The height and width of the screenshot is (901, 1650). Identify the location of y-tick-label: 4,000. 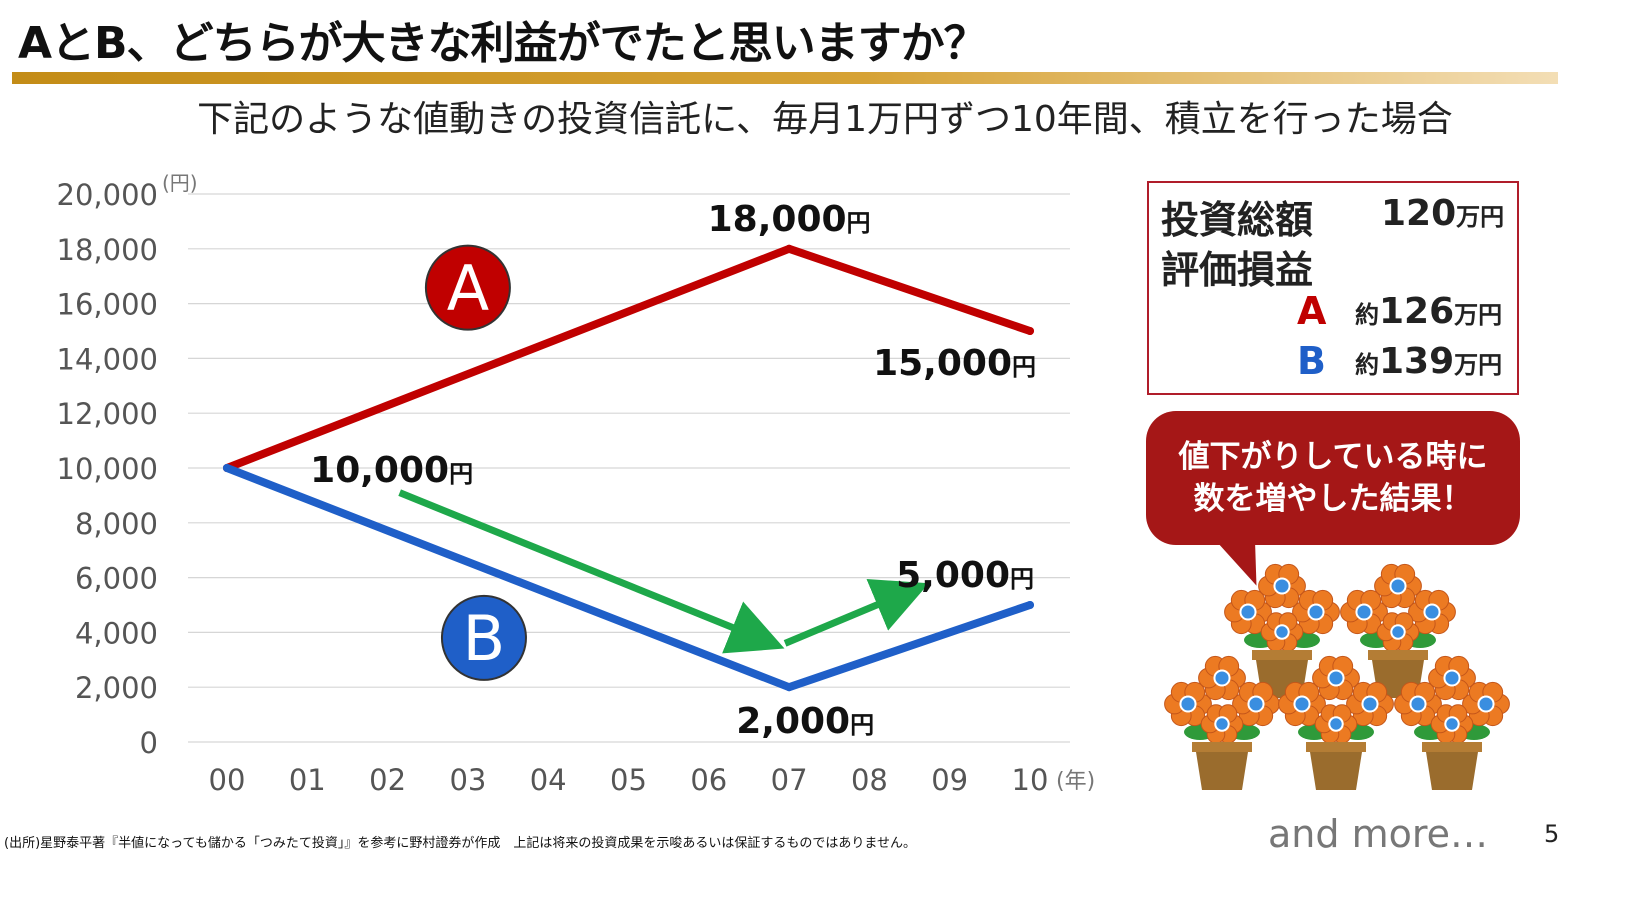
(116, 633).